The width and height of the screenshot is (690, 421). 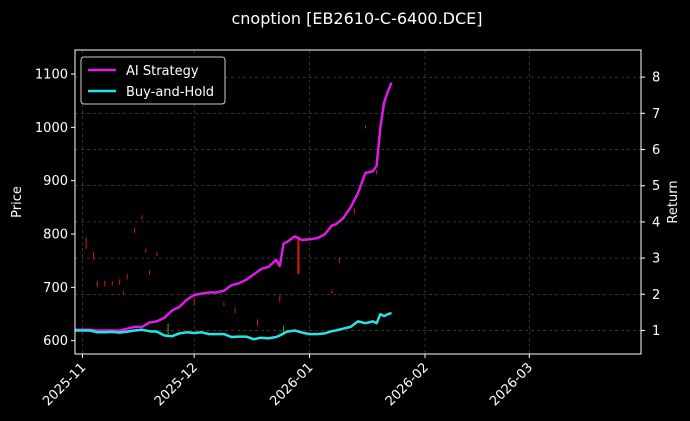 I want to click on y-right-tick-label: 1, so click(x=656, y=331).